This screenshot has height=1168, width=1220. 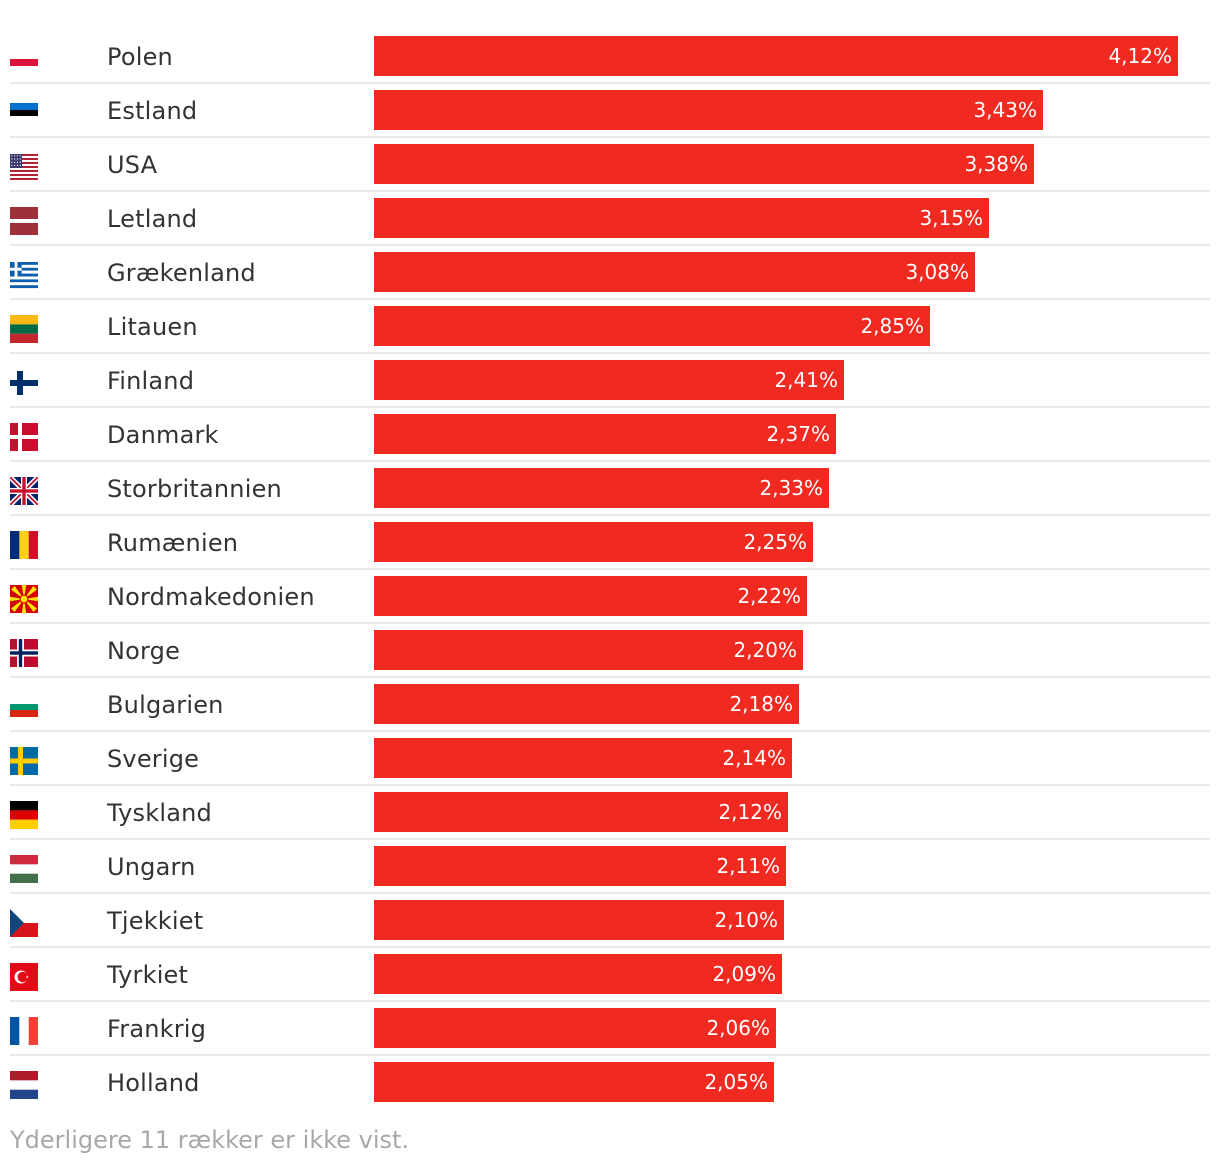 I want to click on bar-value-label: 4,12%, so click(x=1140, y=56).